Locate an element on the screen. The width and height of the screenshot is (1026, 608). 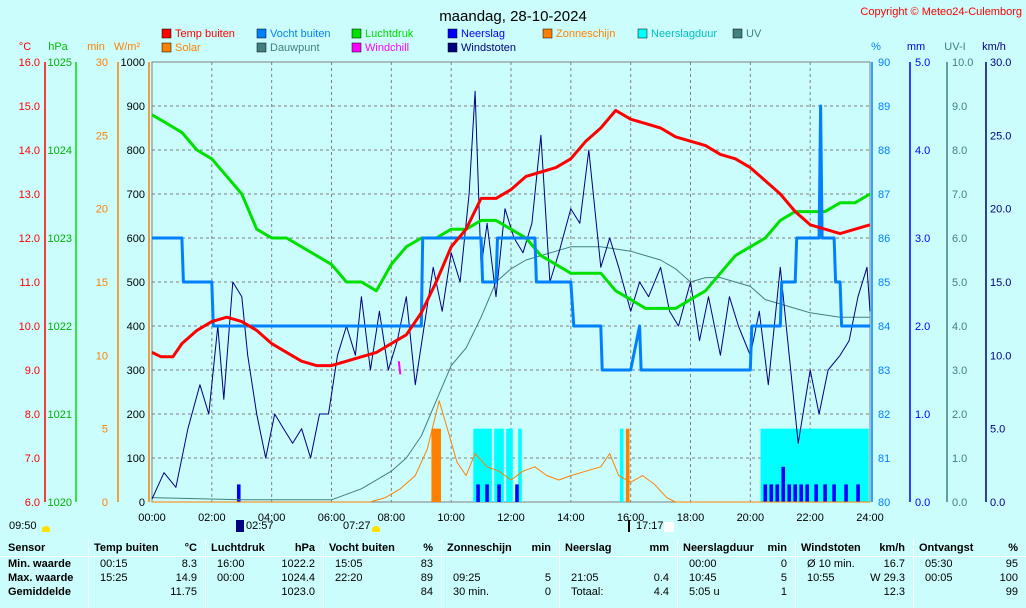
tick-wind: 30.0 is located at coordinates (1000, 63).